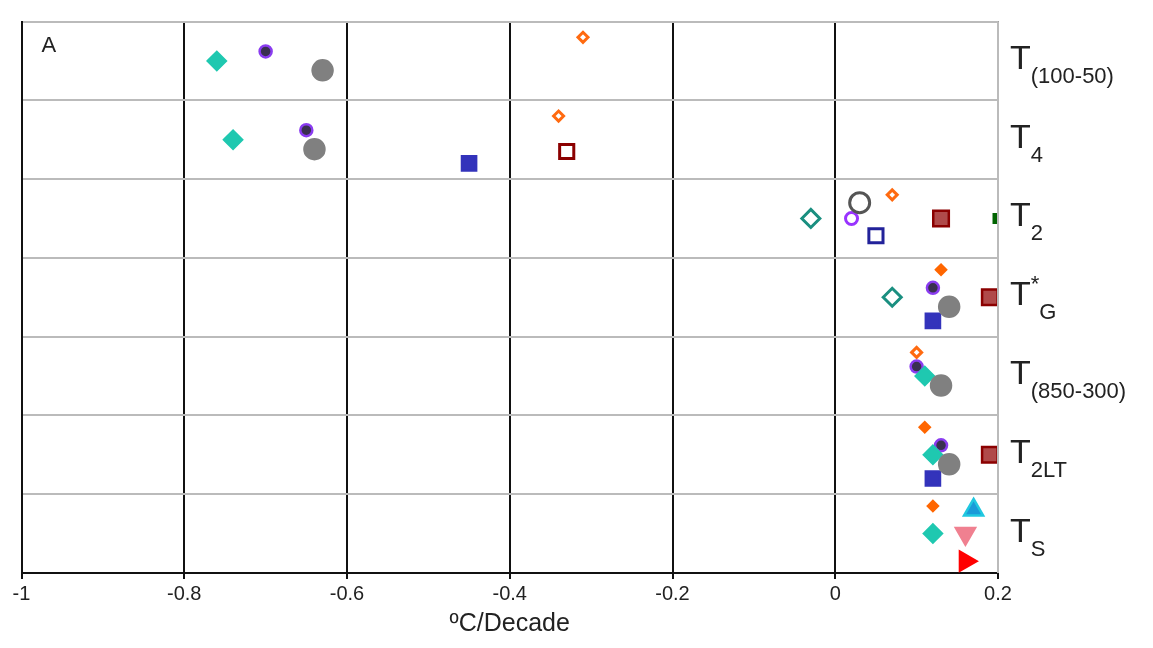 This screenshot has height=648, width=1153. What do you see at coordinates (835, 592) in the screenshot?
I see `x-tick-label: 0` at bounding box center [835, 592].